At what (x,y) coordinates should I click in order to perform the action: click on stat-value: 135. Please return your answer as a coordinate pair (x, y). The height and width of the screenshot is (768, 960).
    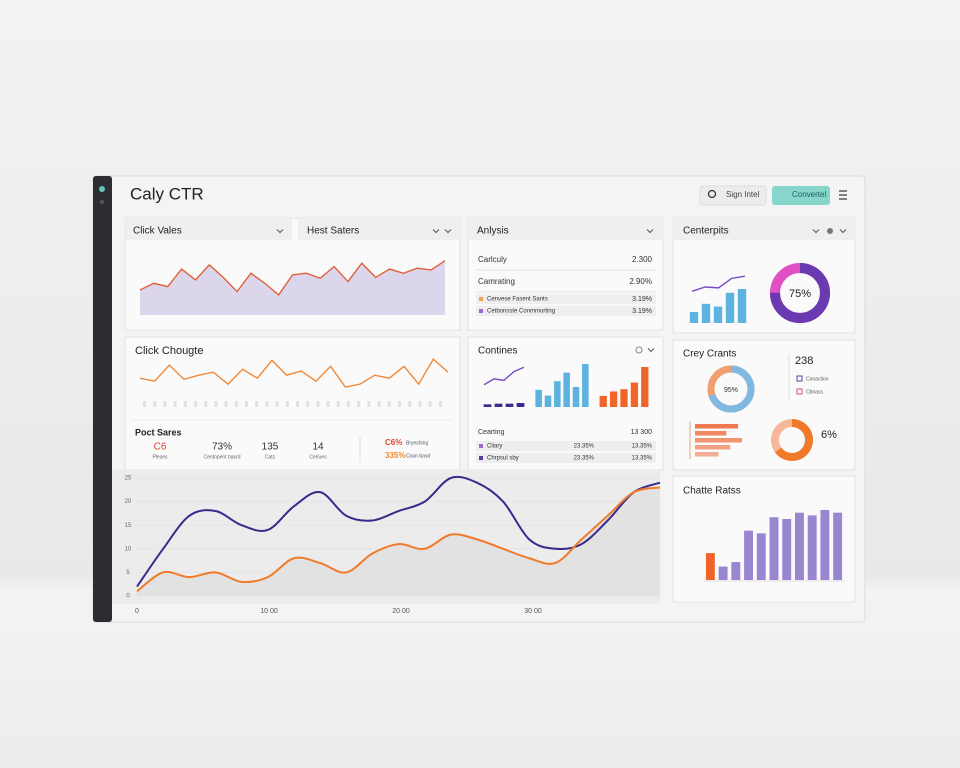
    Looking at the image, I should click on (270, 447).